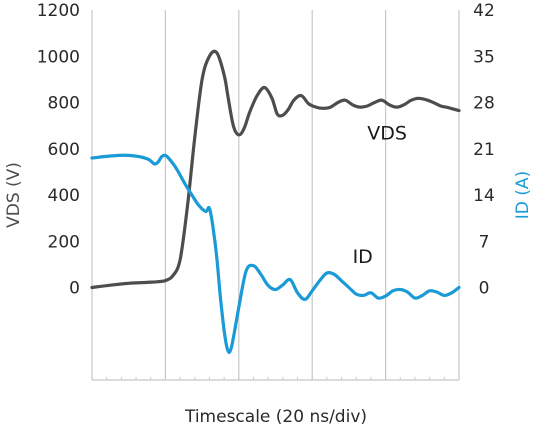 The height and width of the screenshot is (425, 540). Describe the element at coordinates (484, 196) in the screenshot. I see `right-y-tick-label: 14` at that location.